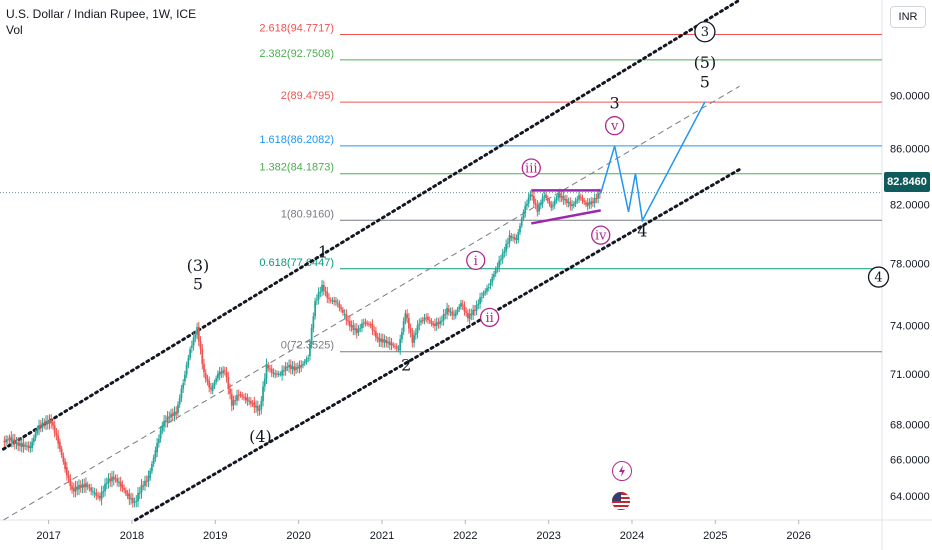 This screenshot has width=932, height=550. What do you see at coordinates (307, 96) in the screenshot?
I see `fib-label-2: 2(89.4795)` at bounding box center [307, 96].